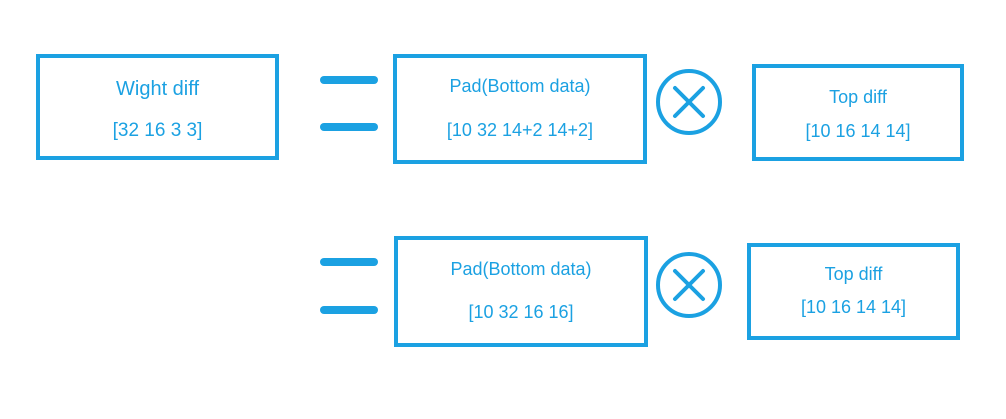 This screenshot has height=419, width=1006. Describe the element at coordinates (521, 312) in the screenshot. I see `pad-box-shape: [10 32 16 16]` at that location.